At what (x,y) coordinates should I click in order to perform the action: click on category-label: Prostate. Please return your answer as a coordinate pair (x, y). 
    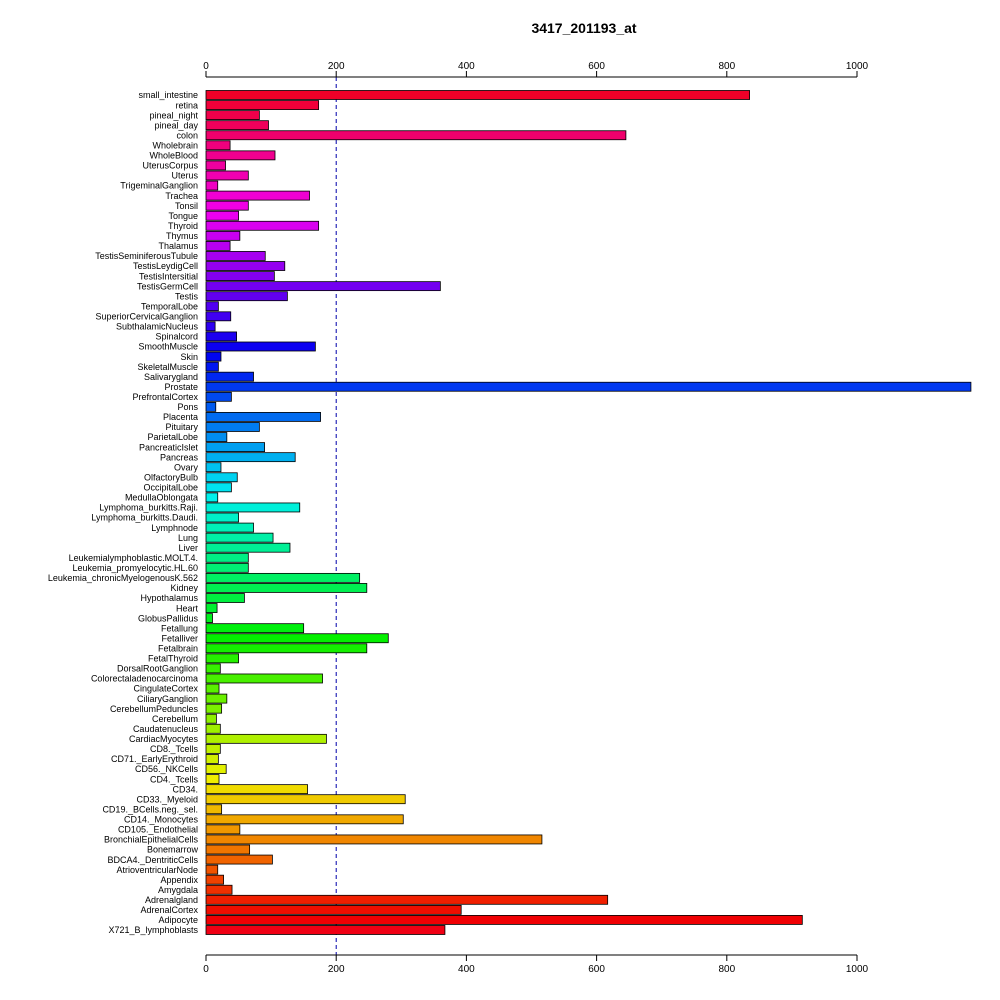
    Looking at the image, I should click on (181, 387).